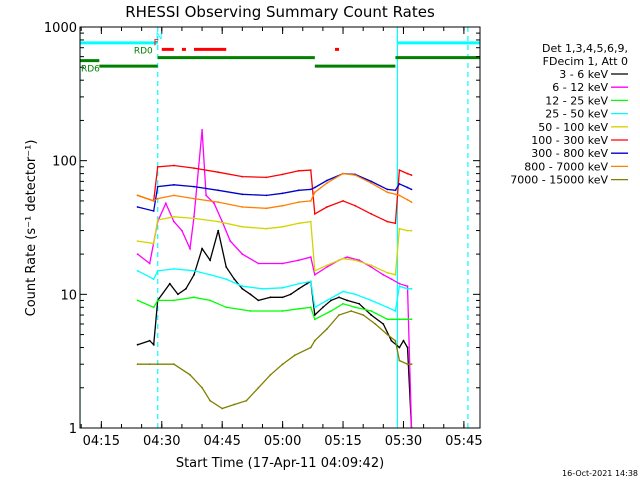  Describe the element at coordinates (585, 48) in the screenshot. I see `legend-header-line-1: Det 1,3,4,5,6,9,` at that location.